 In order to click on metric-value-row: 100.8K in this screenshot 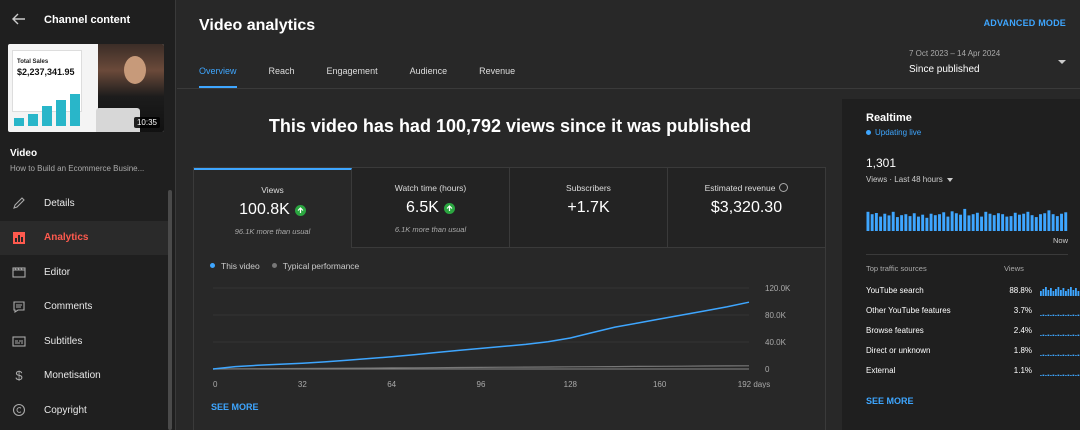, I will do `click(272, 210)`.